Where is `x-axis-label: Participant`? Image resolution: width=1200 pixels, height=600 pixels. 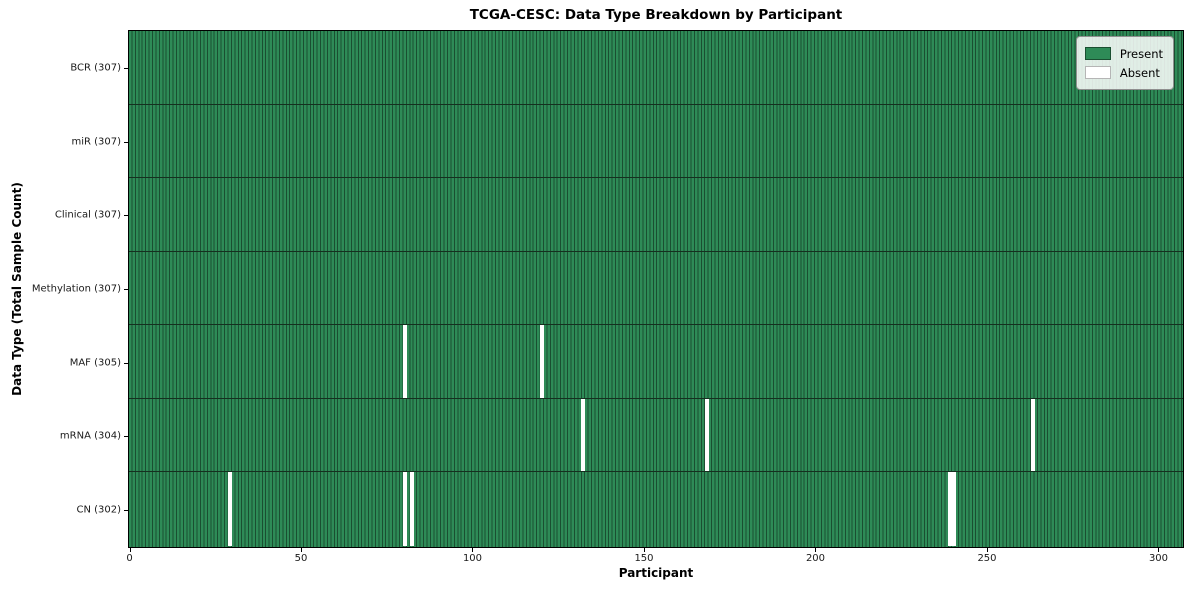
x-axis-label: Participant is located at coordinates (656, 573).